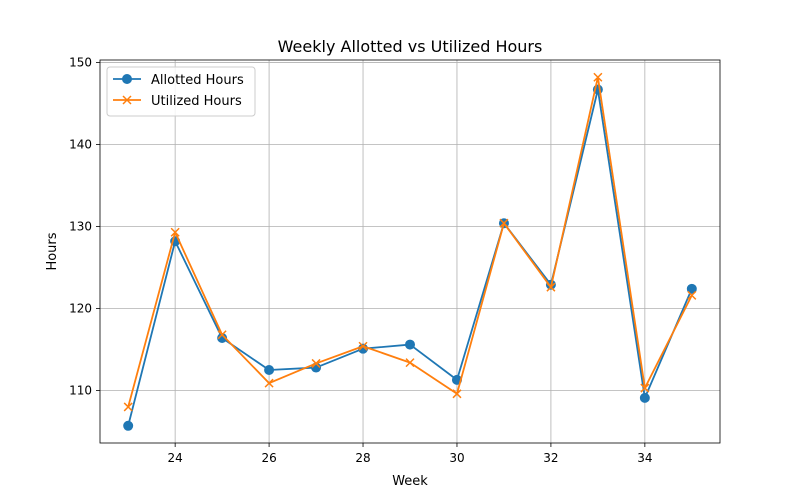 The width and height of the screenshot is (800, 500). Describe the element at coordinates (410, 481) in the screenshot. I see `x-axis-label: Week` at that location.